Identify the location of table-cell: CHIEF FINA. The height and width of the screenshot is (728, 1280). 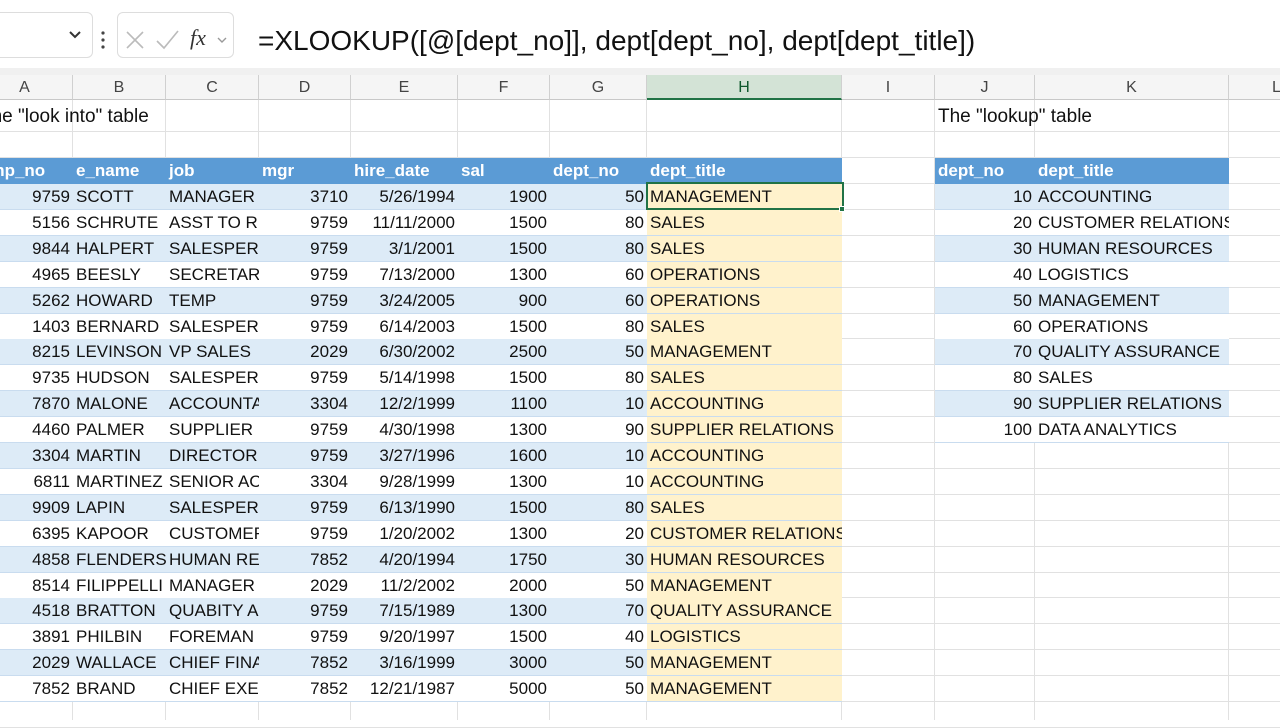
(212, 663).